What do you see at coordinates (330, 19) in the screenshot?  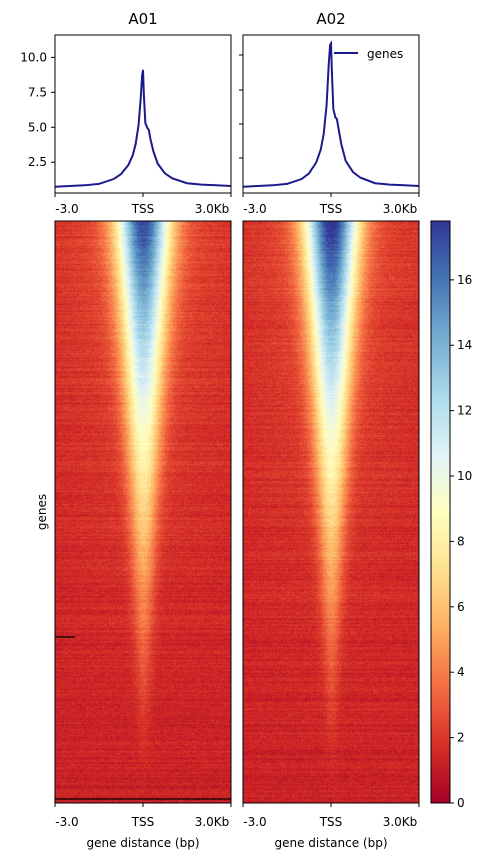 I see `panel-title-a02: A02` at bounding box center [330, 19].